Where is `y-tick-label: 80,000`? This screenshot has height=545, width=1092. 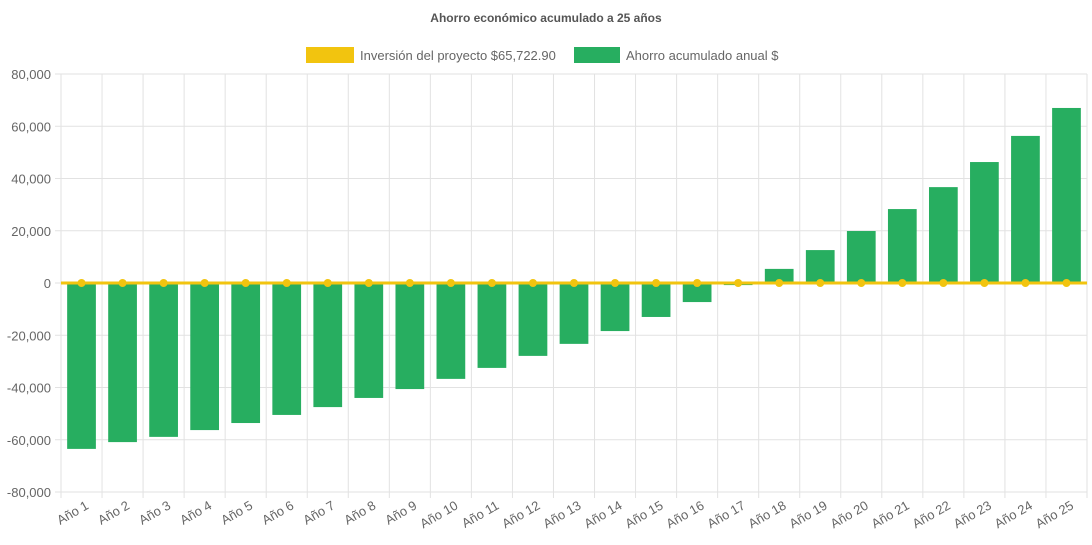 y-tick-label: 80,000 is located at coordinates (31, 74).